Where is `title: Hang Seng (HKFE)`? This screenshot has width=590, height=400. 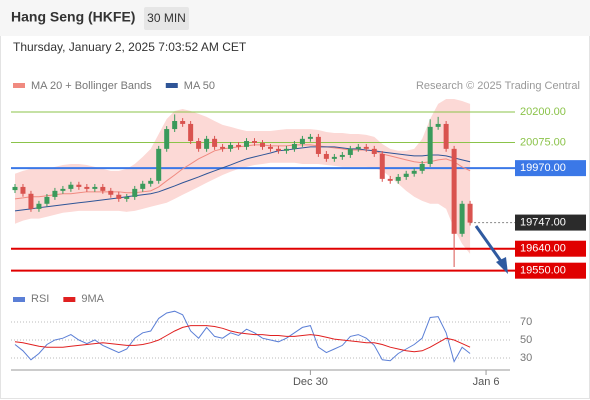
title: Hang Seng (HKFE) is located at coordinates (73, 17).